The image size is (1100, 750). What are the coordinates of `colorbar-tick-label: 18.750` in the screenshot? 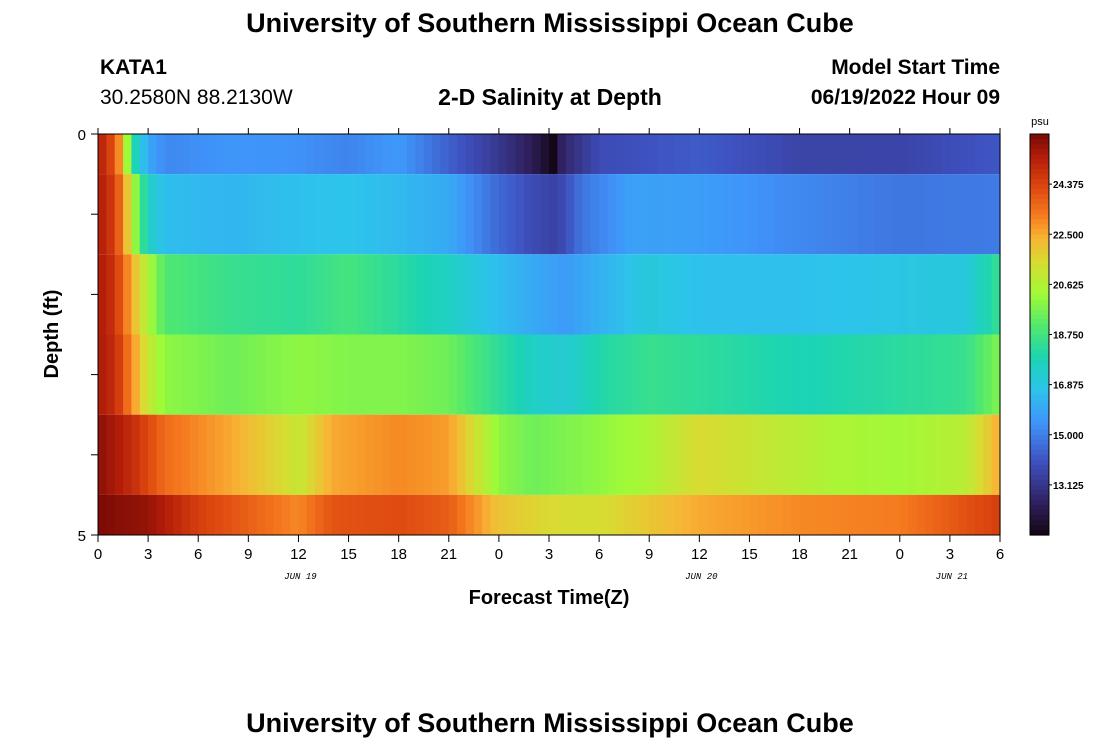 It's located at (1068, 336).